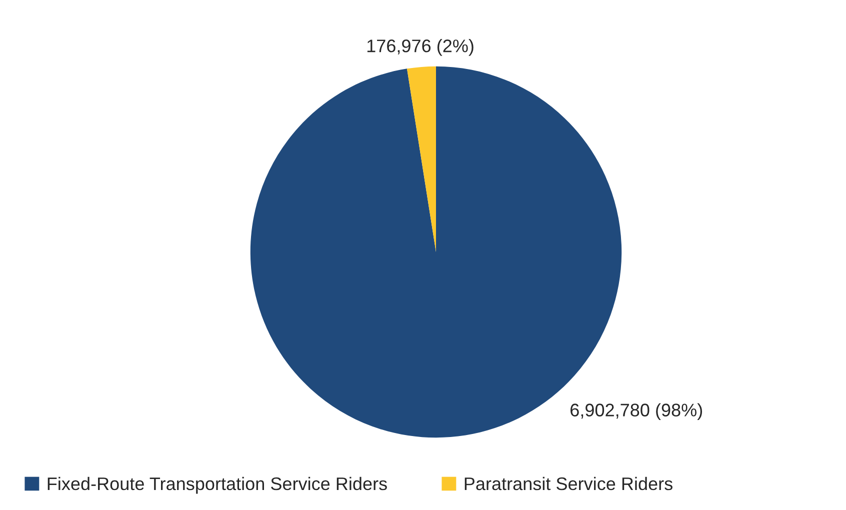  Describe the element at coordinates (421, 159) in the screenshot. I see `pie-slice` at that location.